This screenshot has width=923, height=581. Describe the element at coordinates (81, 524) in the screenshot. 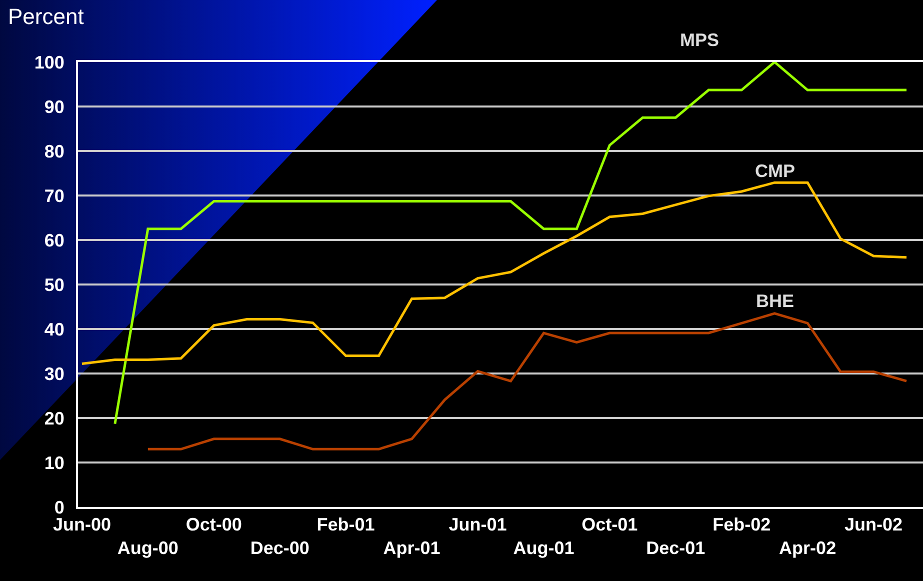

I see `x-tick-label: Jun-00` at that location.